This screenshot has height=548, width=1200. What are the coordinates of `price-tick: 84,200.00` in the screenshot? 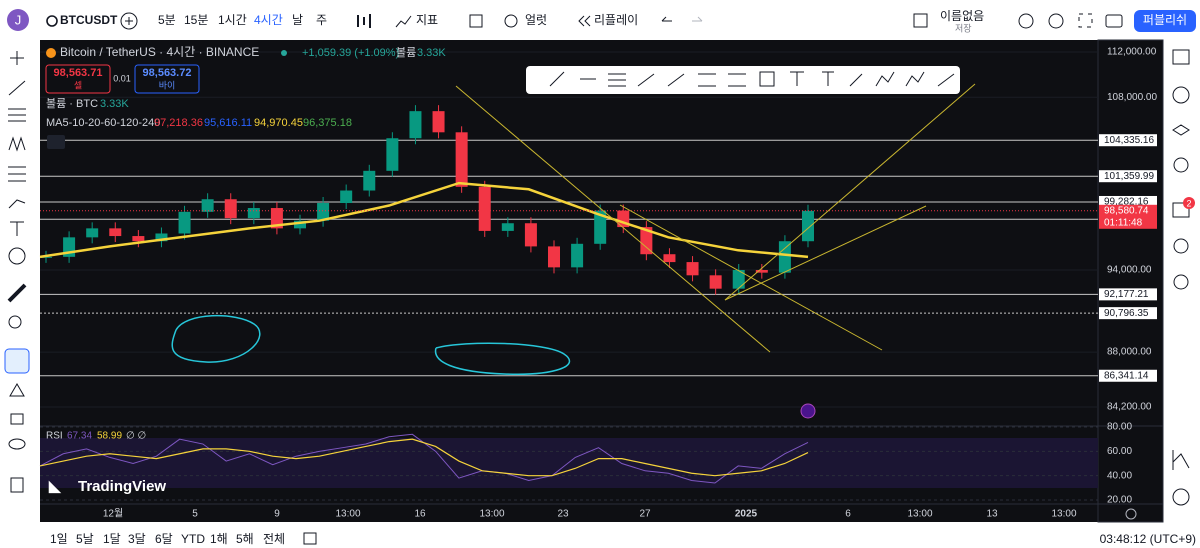 It's located at (1129, 407).